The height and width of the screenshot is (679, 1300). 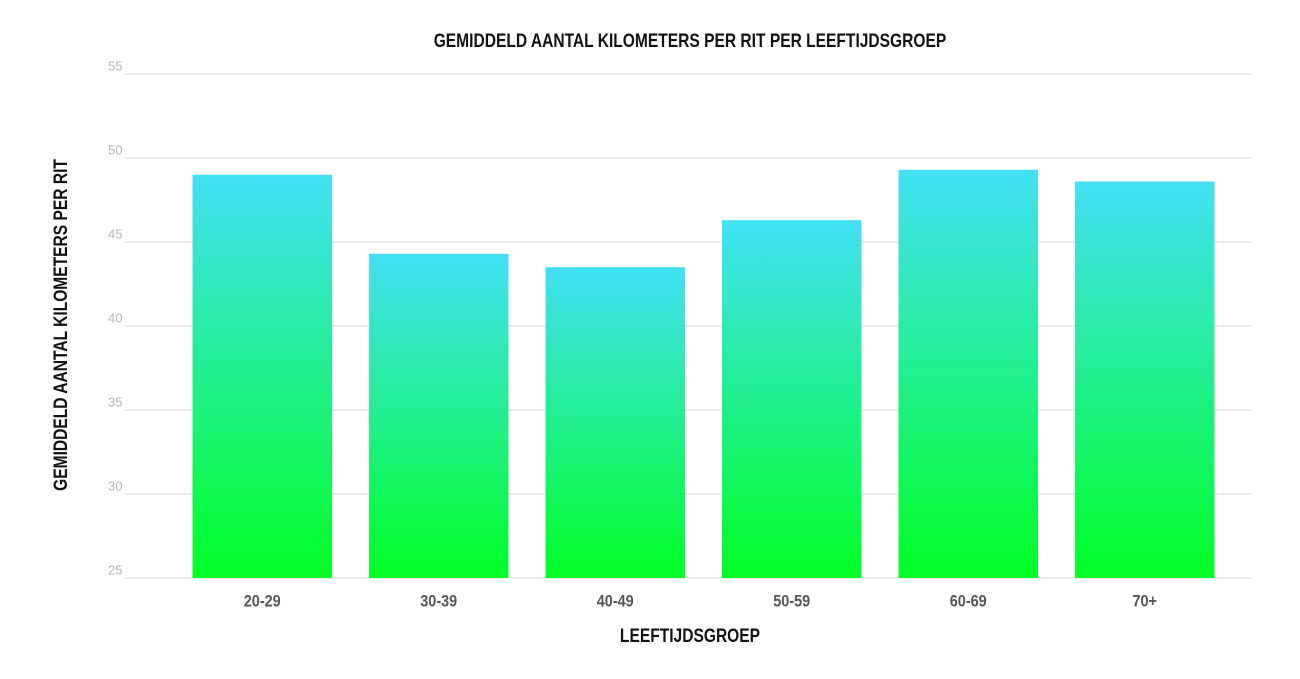 What do you see at coordinates (115, 317) in the screenshot?
I see `y-tick-label: 40` at bounding box center [115, 317].